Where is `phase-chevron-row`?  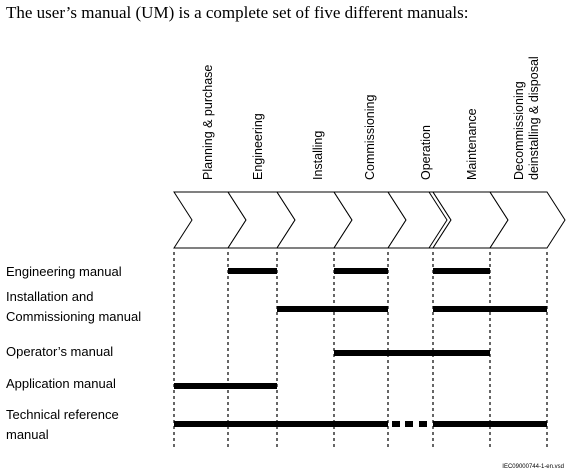
phase-chevron-row is located at coordinates (369, 220).